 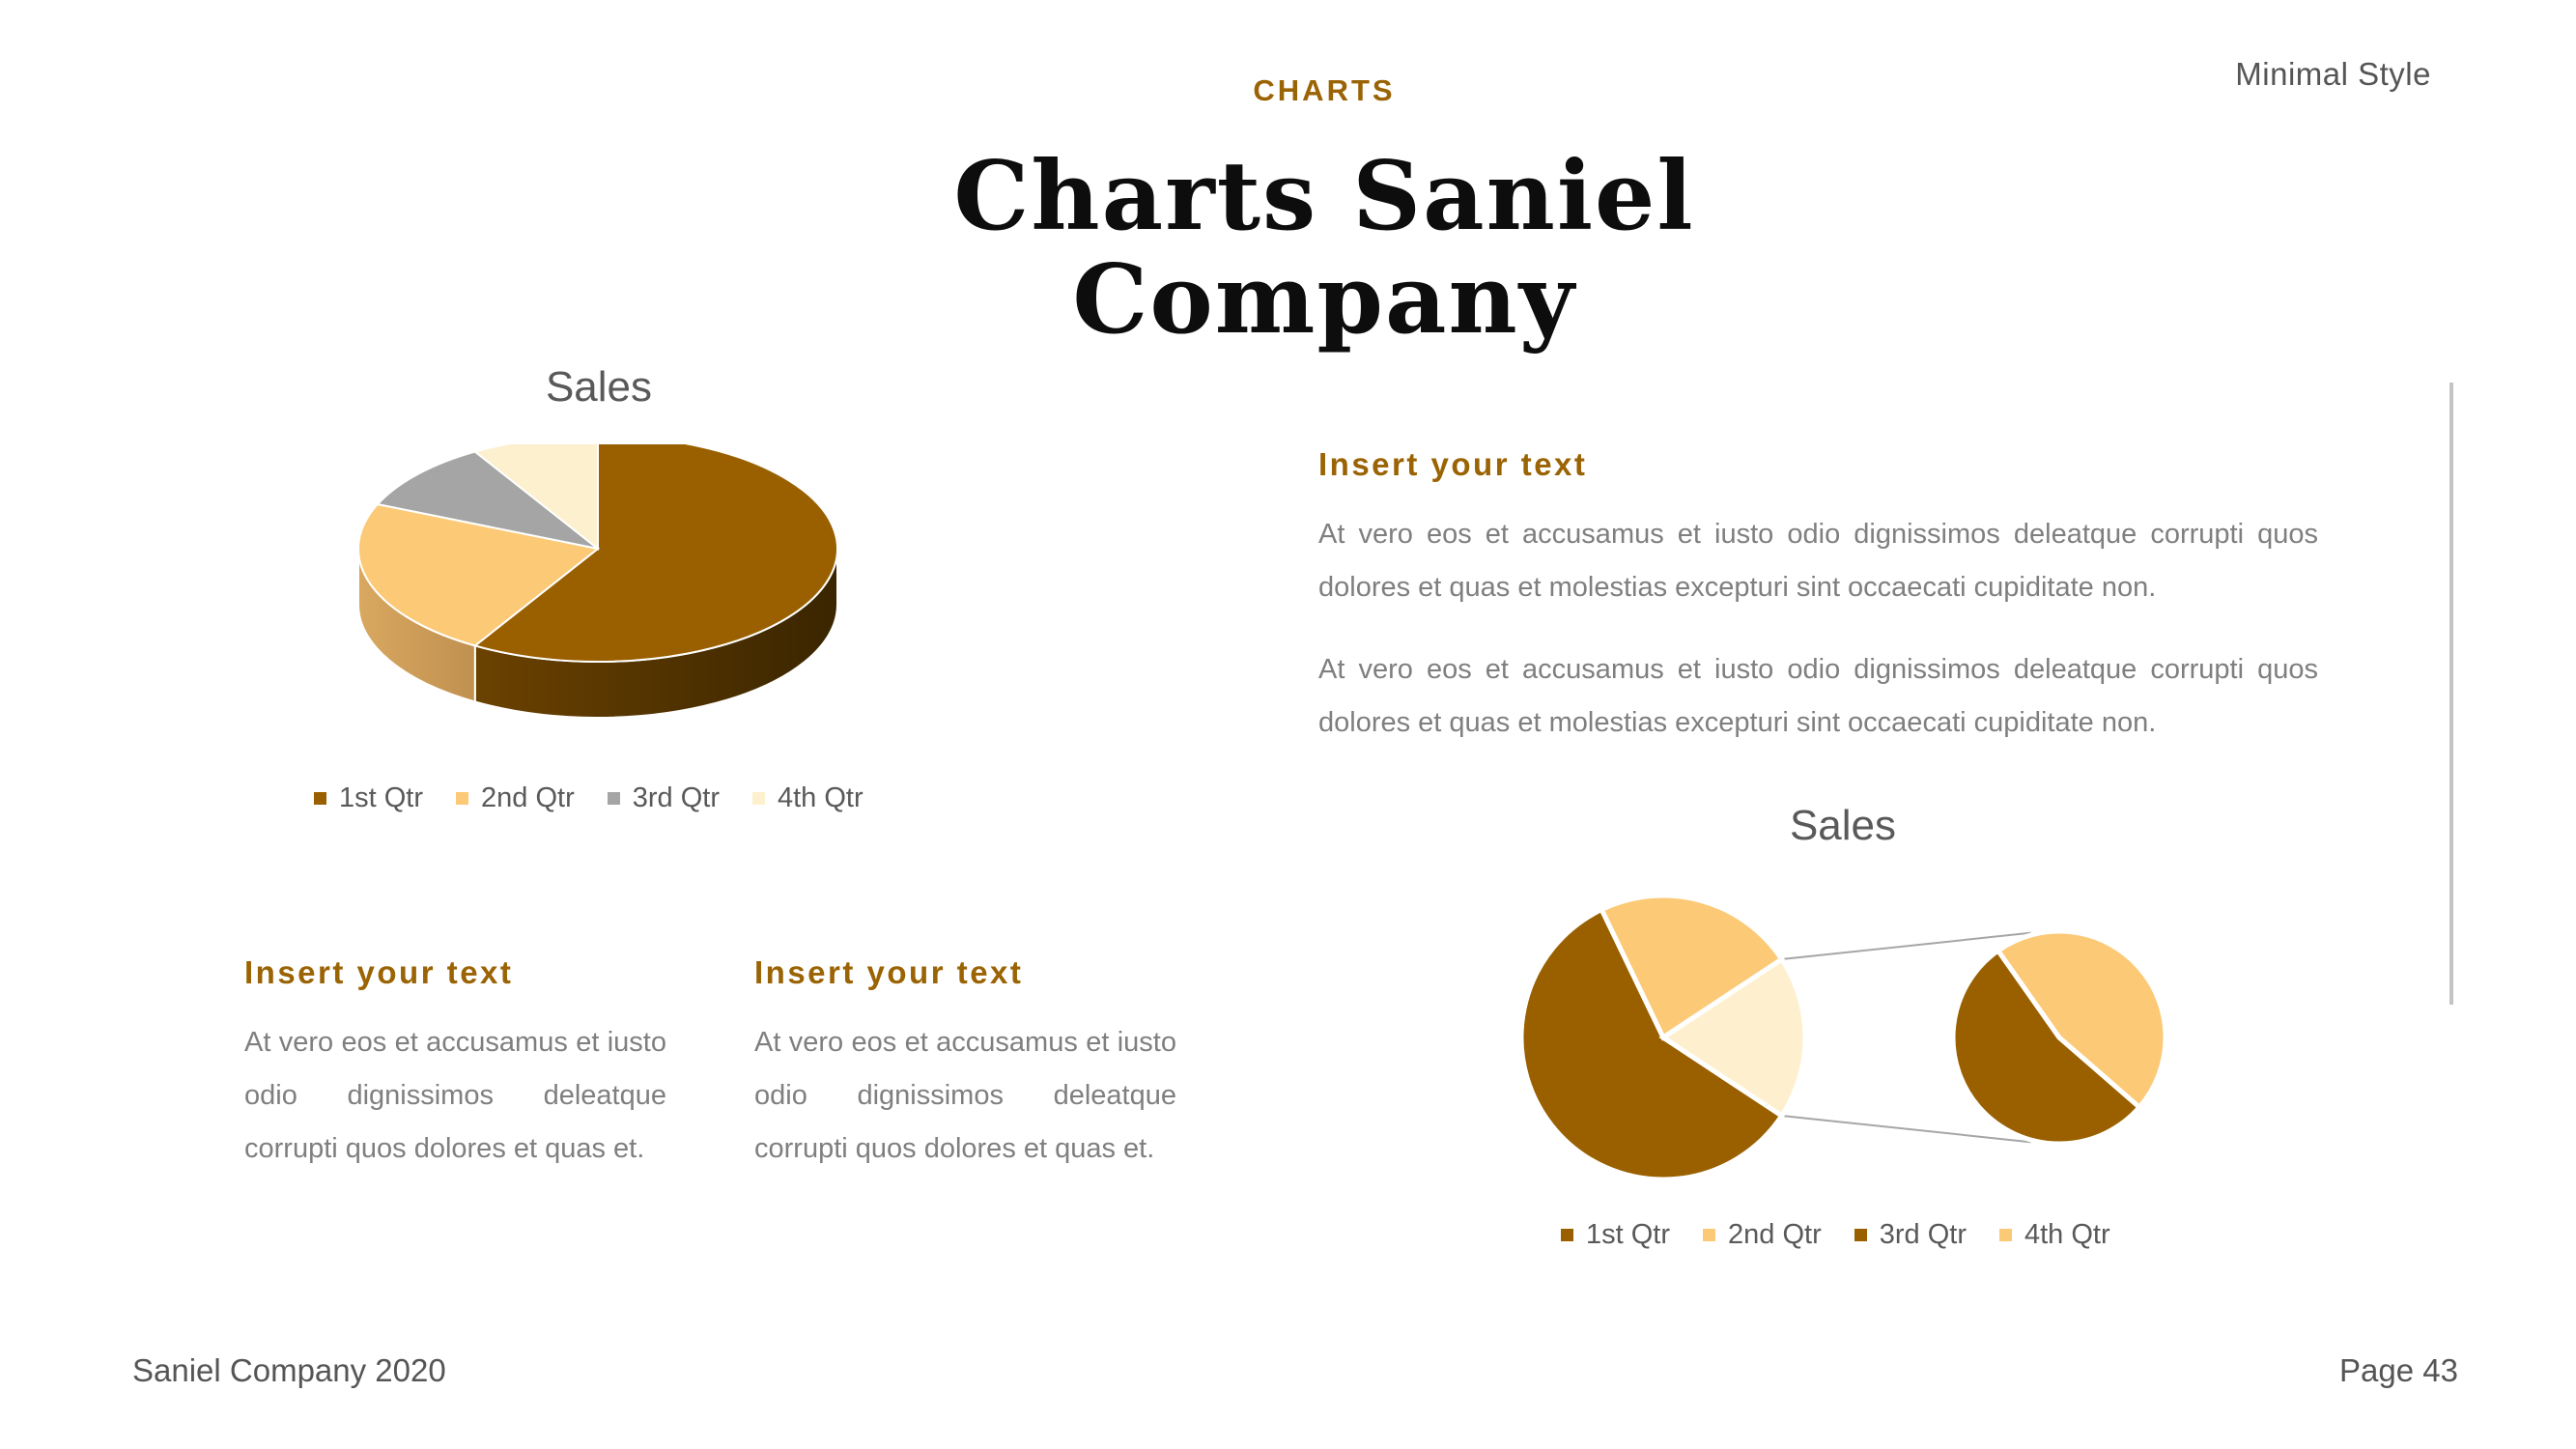 What do you see at coordinates (1733, 1037) in the screenshot?
I see `pie-slice-other` at bounding box center [1733, 1037].